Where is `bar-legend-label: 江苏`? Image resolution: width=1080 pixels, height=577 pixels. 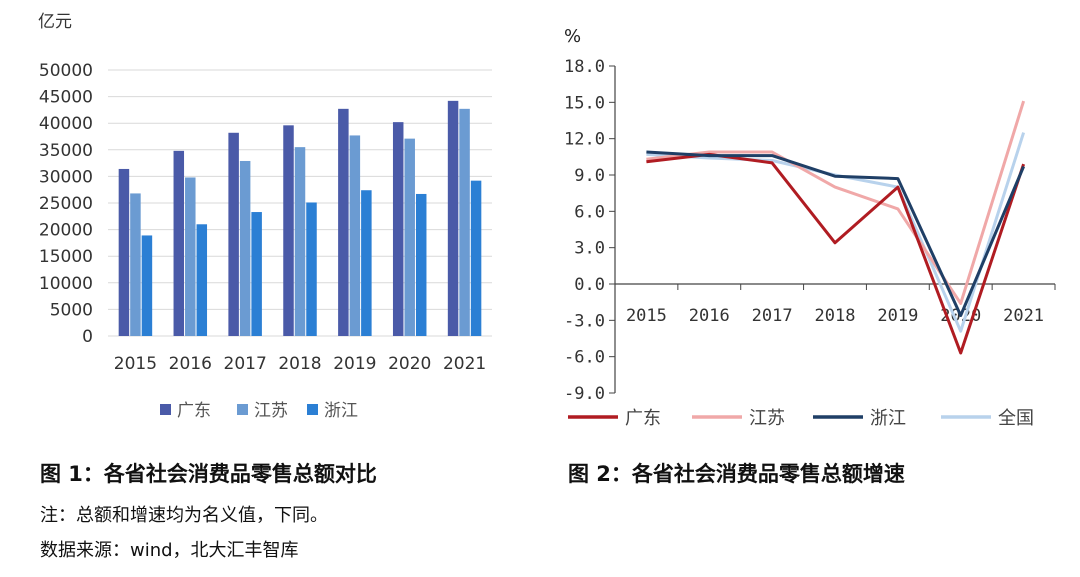 bar-legend-label: 江苏 is located at coordinates (271, 411).